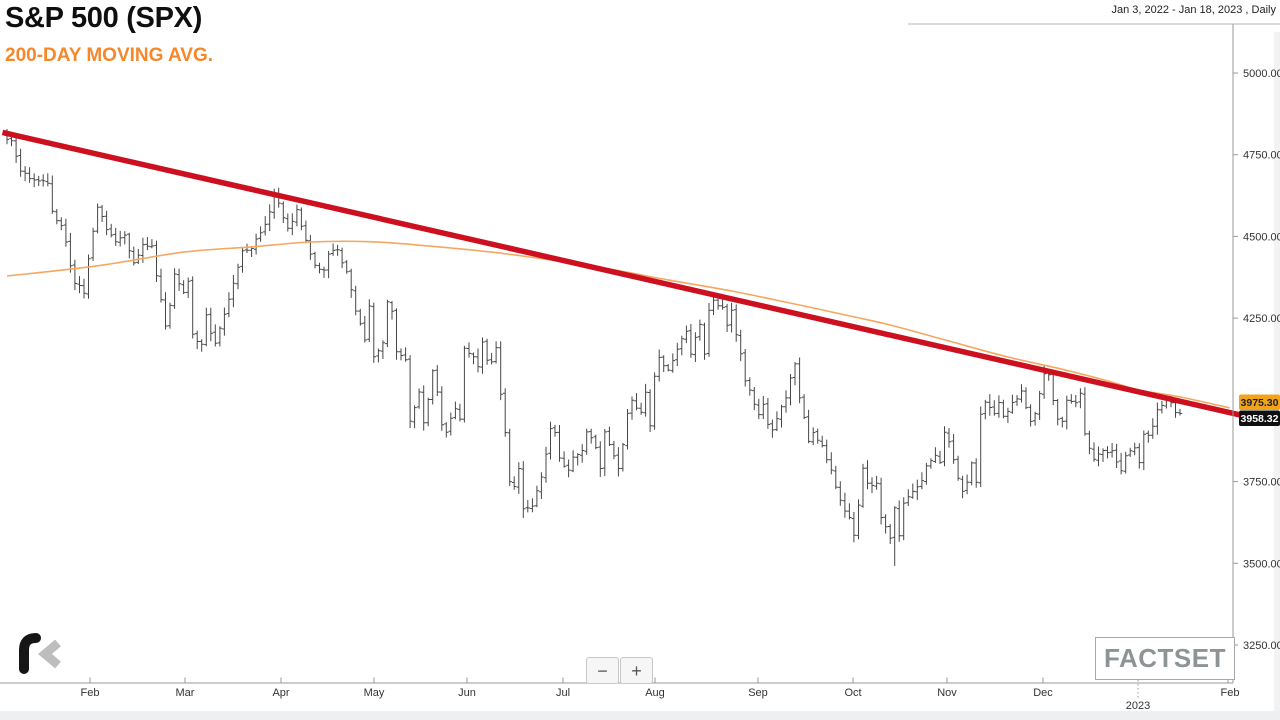 This screenshot has width=1280, height=720. I want to click on zoom-in-button: +, so click(636, 670).